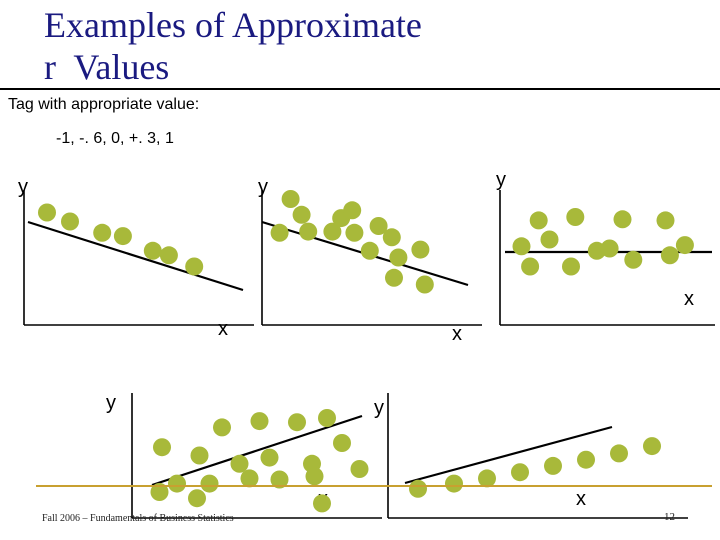  What do you see at coordinates (263, 187) in the screenshot?
I see `plot2-y-label: y` at bounding box center [263, 187].